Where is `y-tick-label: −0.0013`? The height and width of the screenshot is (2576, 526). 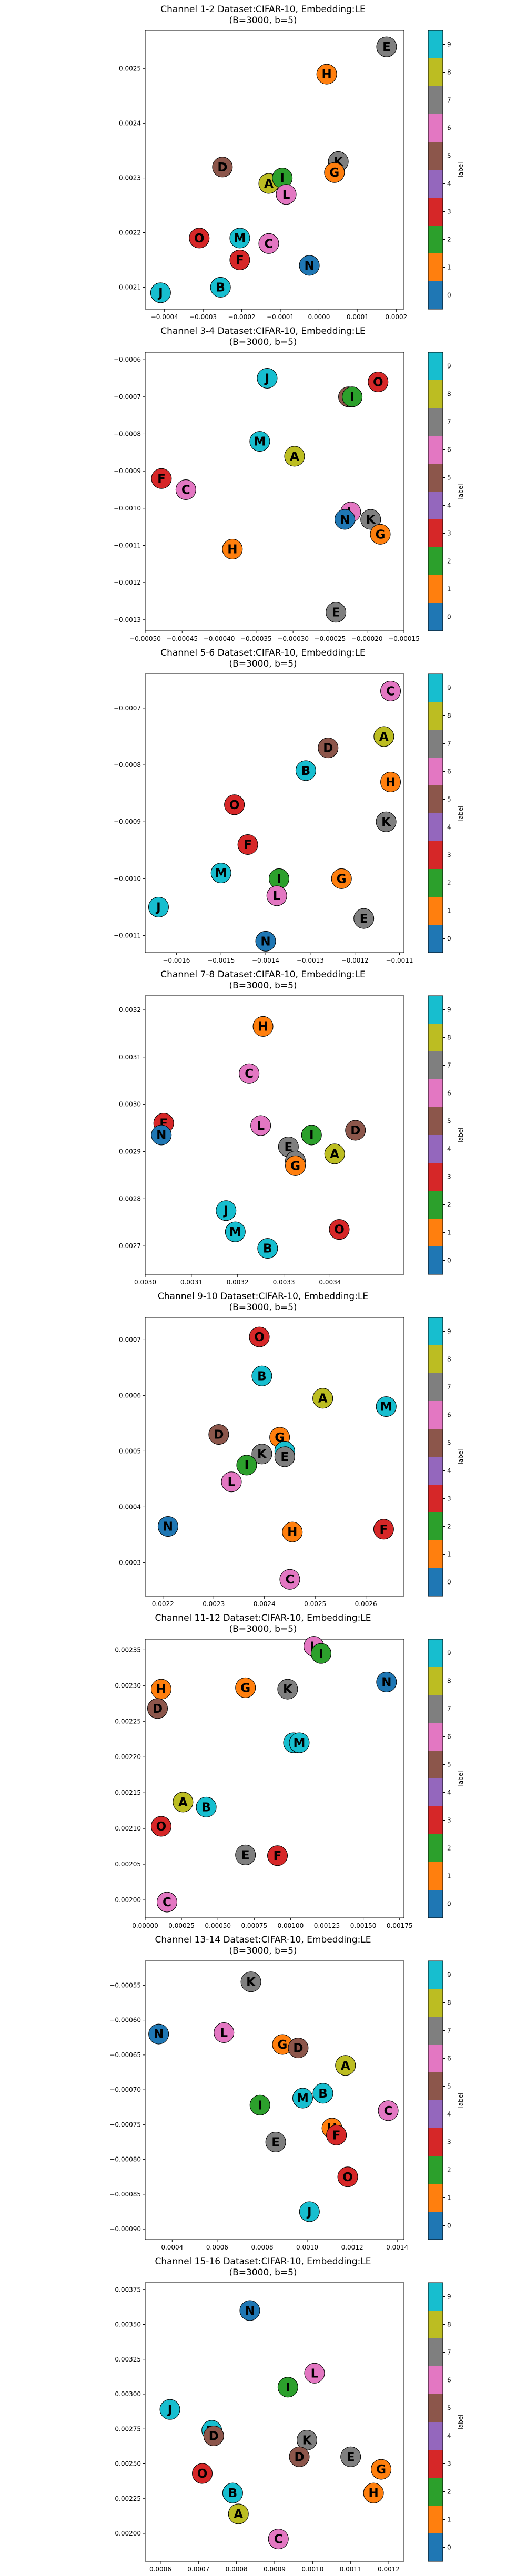 y-tick-label: −0.0013 is located at coordinates (128, 619).